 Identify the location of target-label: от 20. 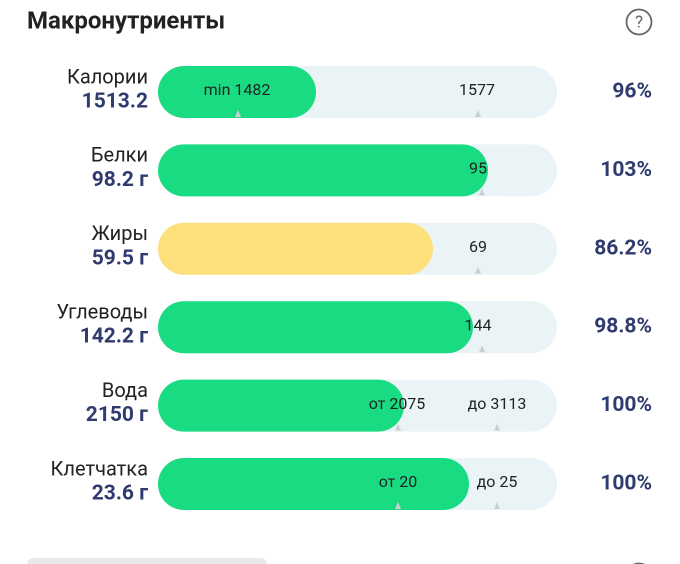
(398, 481).